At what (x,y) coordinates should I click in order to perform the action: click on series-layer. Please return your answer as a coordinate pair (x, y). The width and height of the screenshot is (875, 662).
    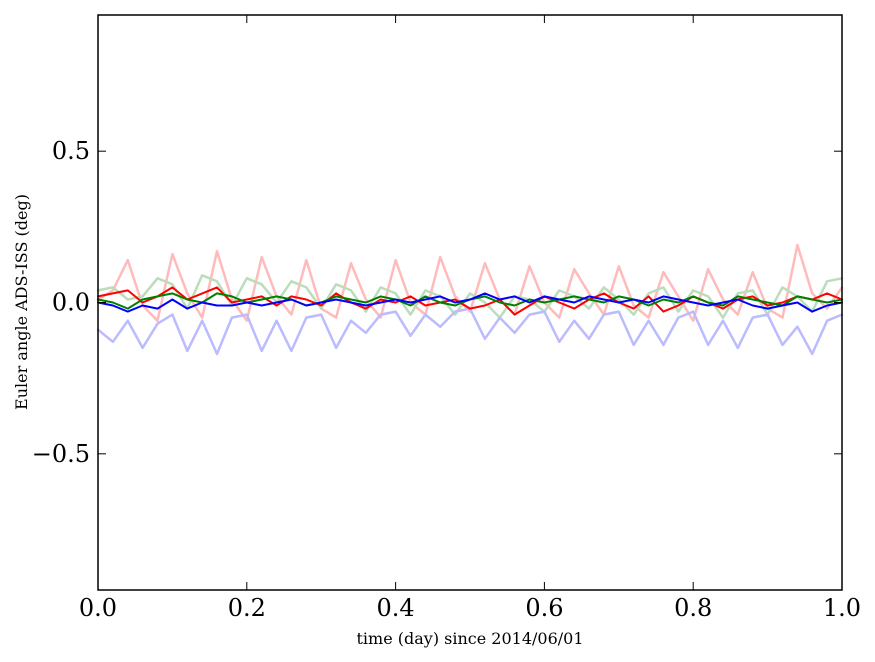
    Looking at the image, I should click on (470, 299).